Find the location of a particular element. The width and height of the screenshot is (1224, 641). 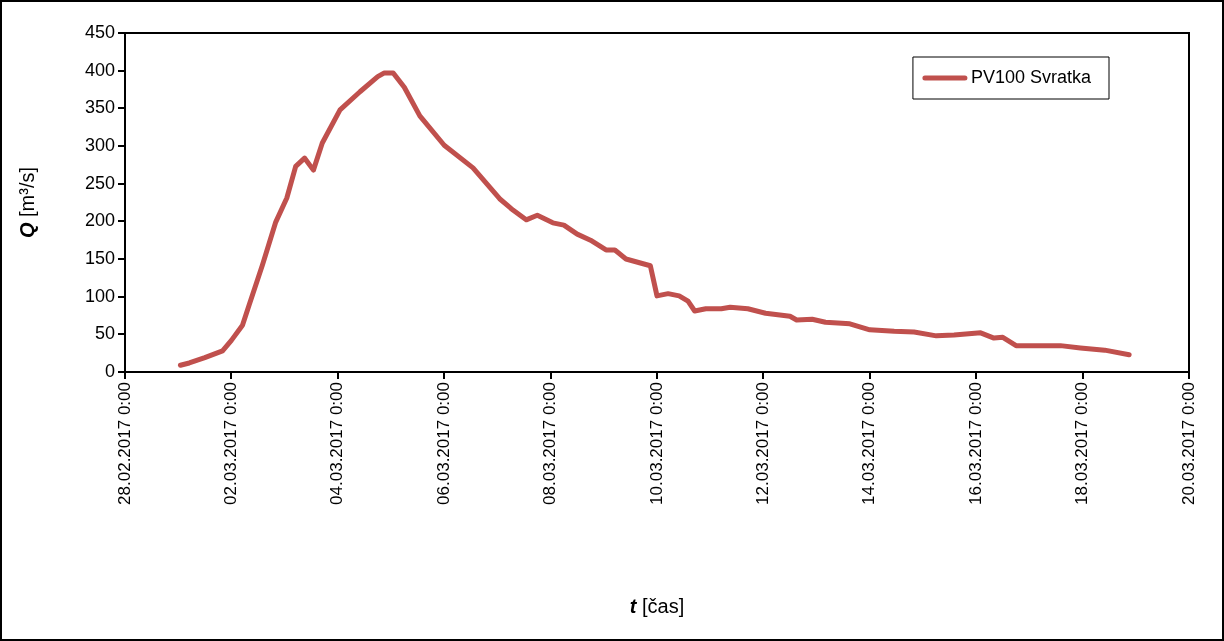

x-tick-label: 02.03.2017 0:00 is located at coordinates (231, 443).